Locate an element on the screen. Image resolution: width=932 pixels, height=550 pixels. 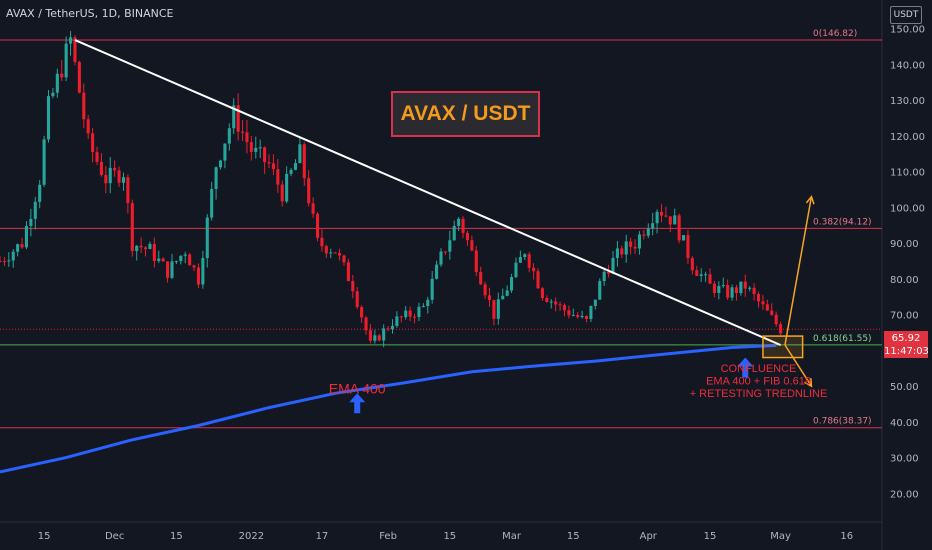
blue-up-arrow-icon is located at coordinates (745, 367).